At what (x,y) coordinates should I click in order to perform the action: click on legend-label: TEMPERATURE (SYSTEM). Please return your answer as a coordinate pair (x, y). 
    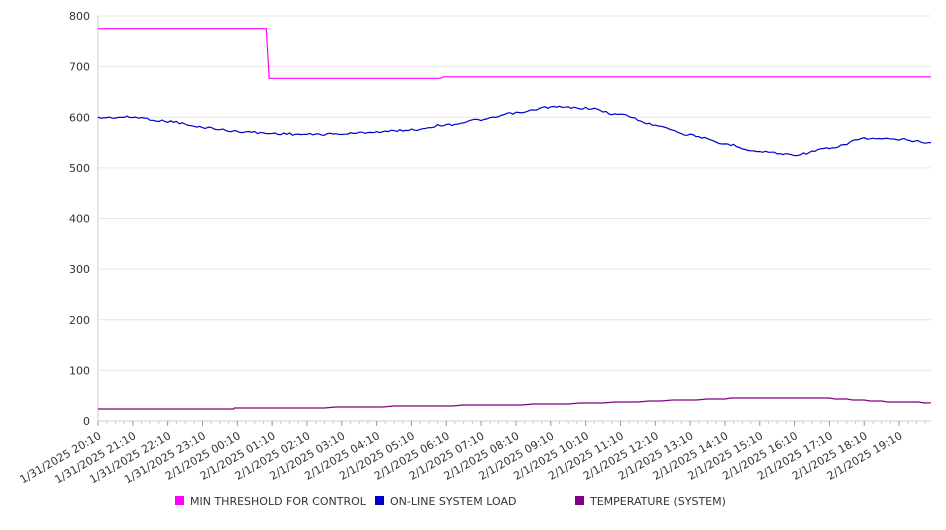
    Looking at the image, I should click on (657, 501).